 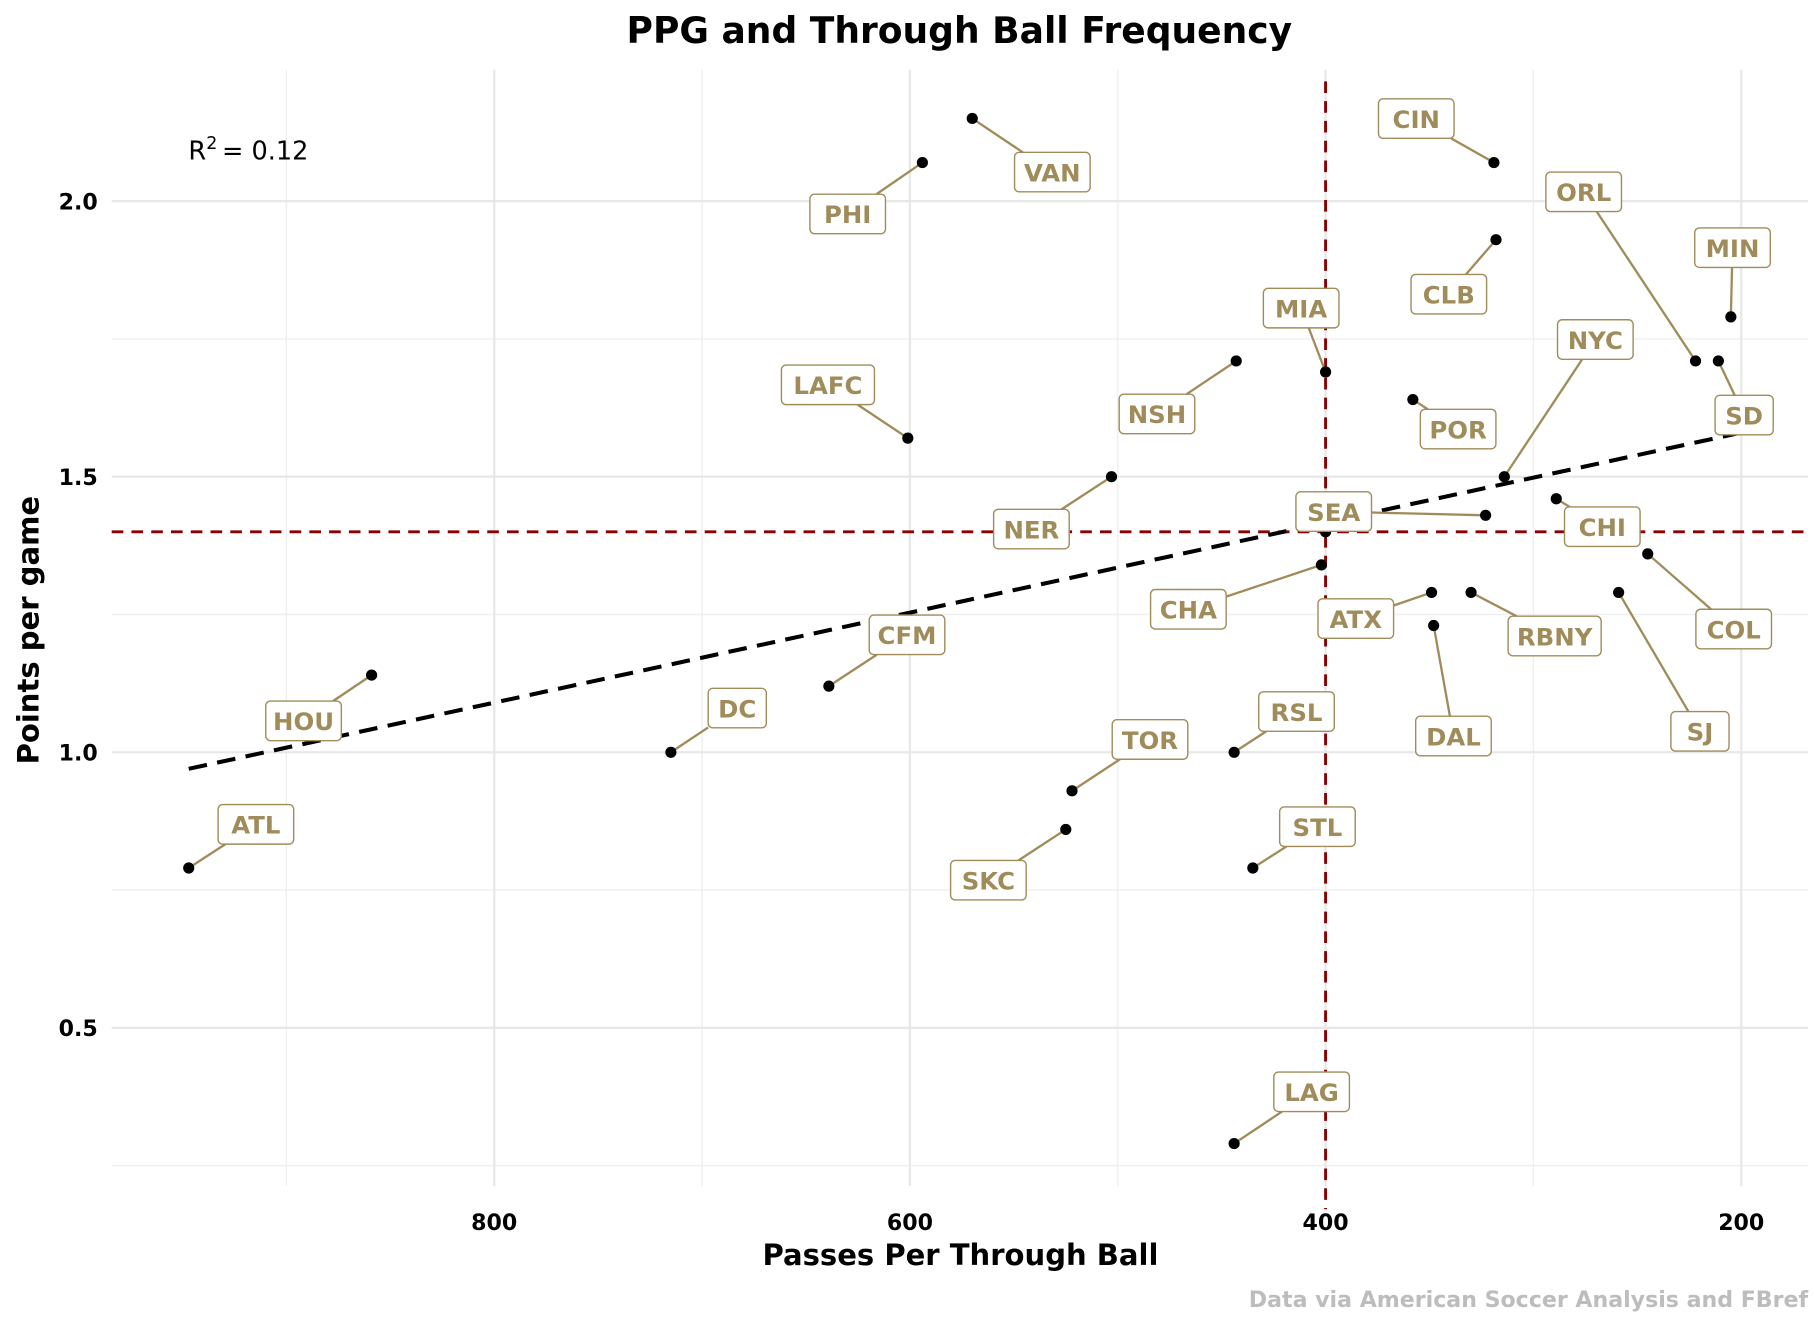 I want to click on point-cha, so click(x=1321, y=565).